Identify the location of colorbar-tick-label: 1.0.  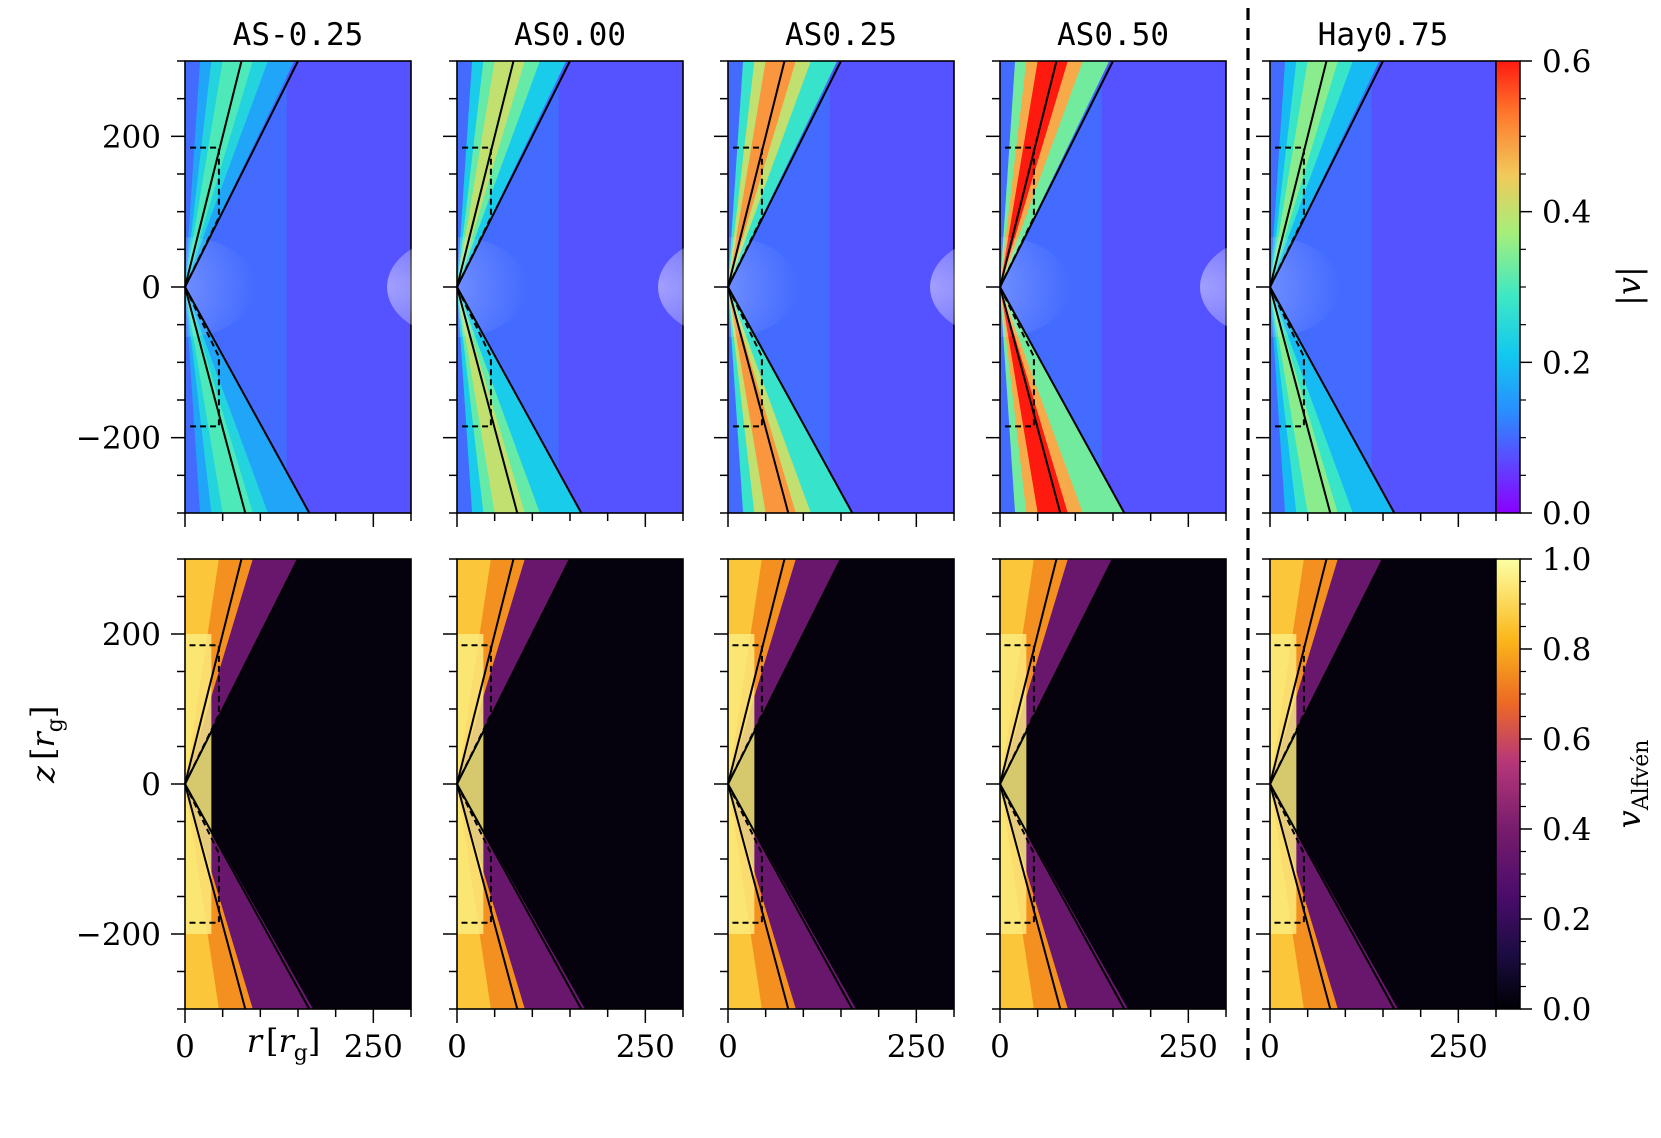
(1566, 560).